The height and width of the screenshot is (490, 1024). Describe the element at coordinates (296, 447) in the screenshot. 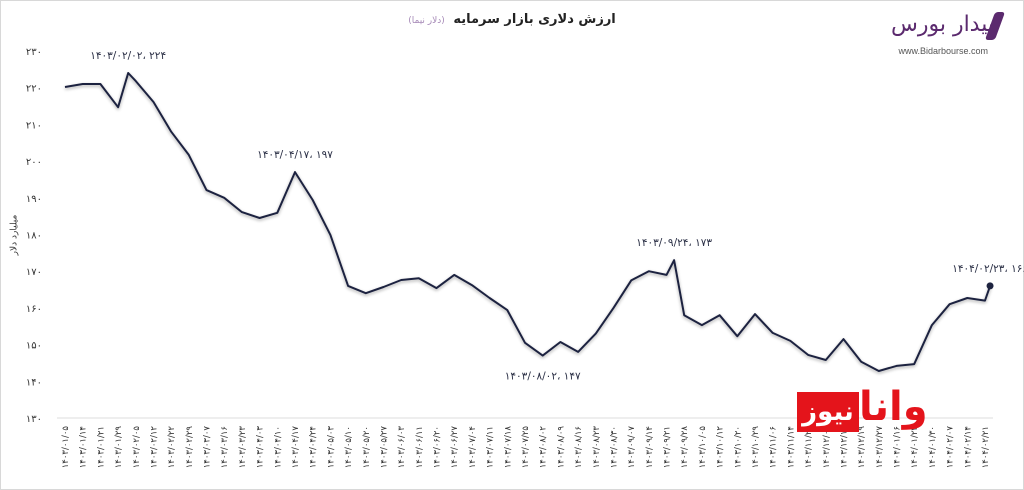

I see `x-tick-label: ۱۴۰۳/۰۴/۱۷` at that location.